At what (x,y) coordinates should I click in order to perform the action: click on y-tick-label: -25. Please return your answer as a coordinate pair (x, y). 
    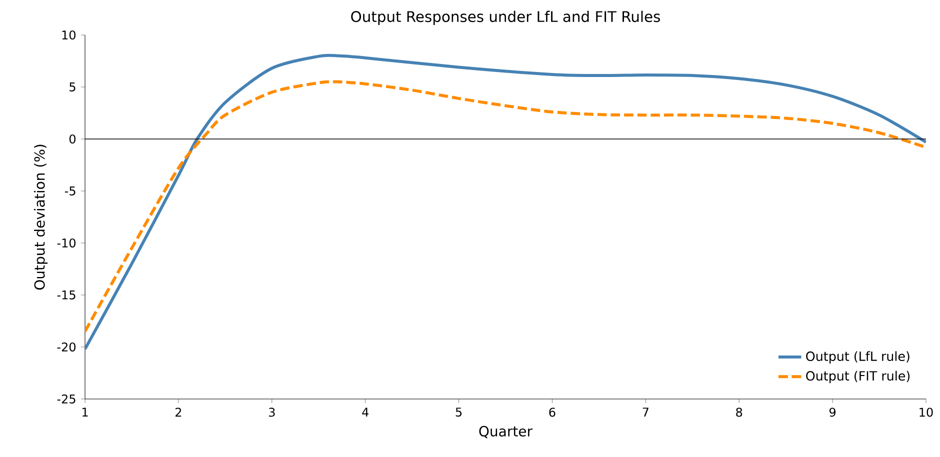
    Looking at the image, I should click on (66, 399).